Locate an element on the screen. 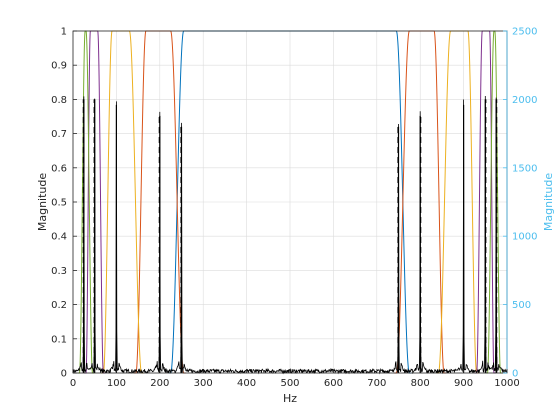  right-y-axis-title: Magnitude is located at coordinates (548, 202).